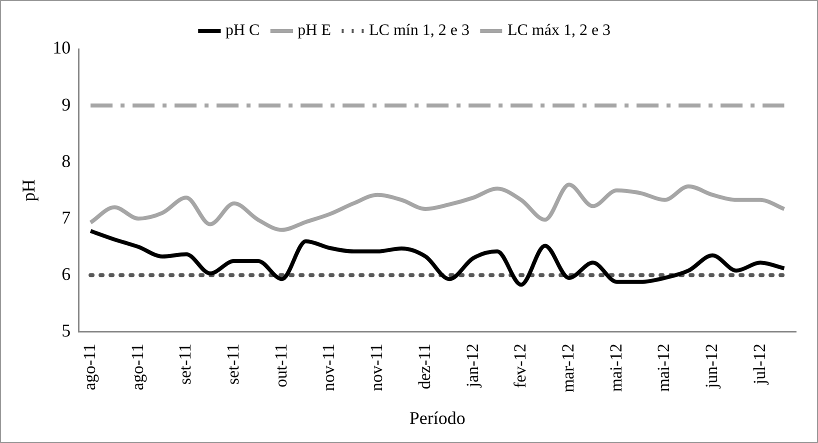 The width and height of the screenshot is (818, 443). Describe the element at coordinates (559, 31) in the screenshot. I see `legend-label: LC máx 1, 2 e 3` at that location.